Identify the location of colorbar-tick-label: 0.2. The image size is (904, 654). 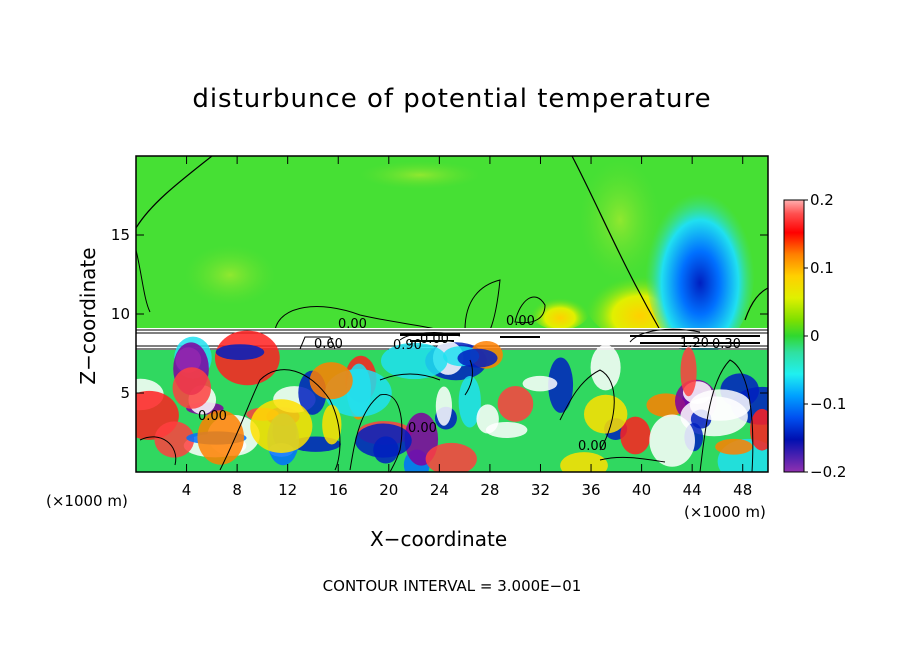
(822, 200).